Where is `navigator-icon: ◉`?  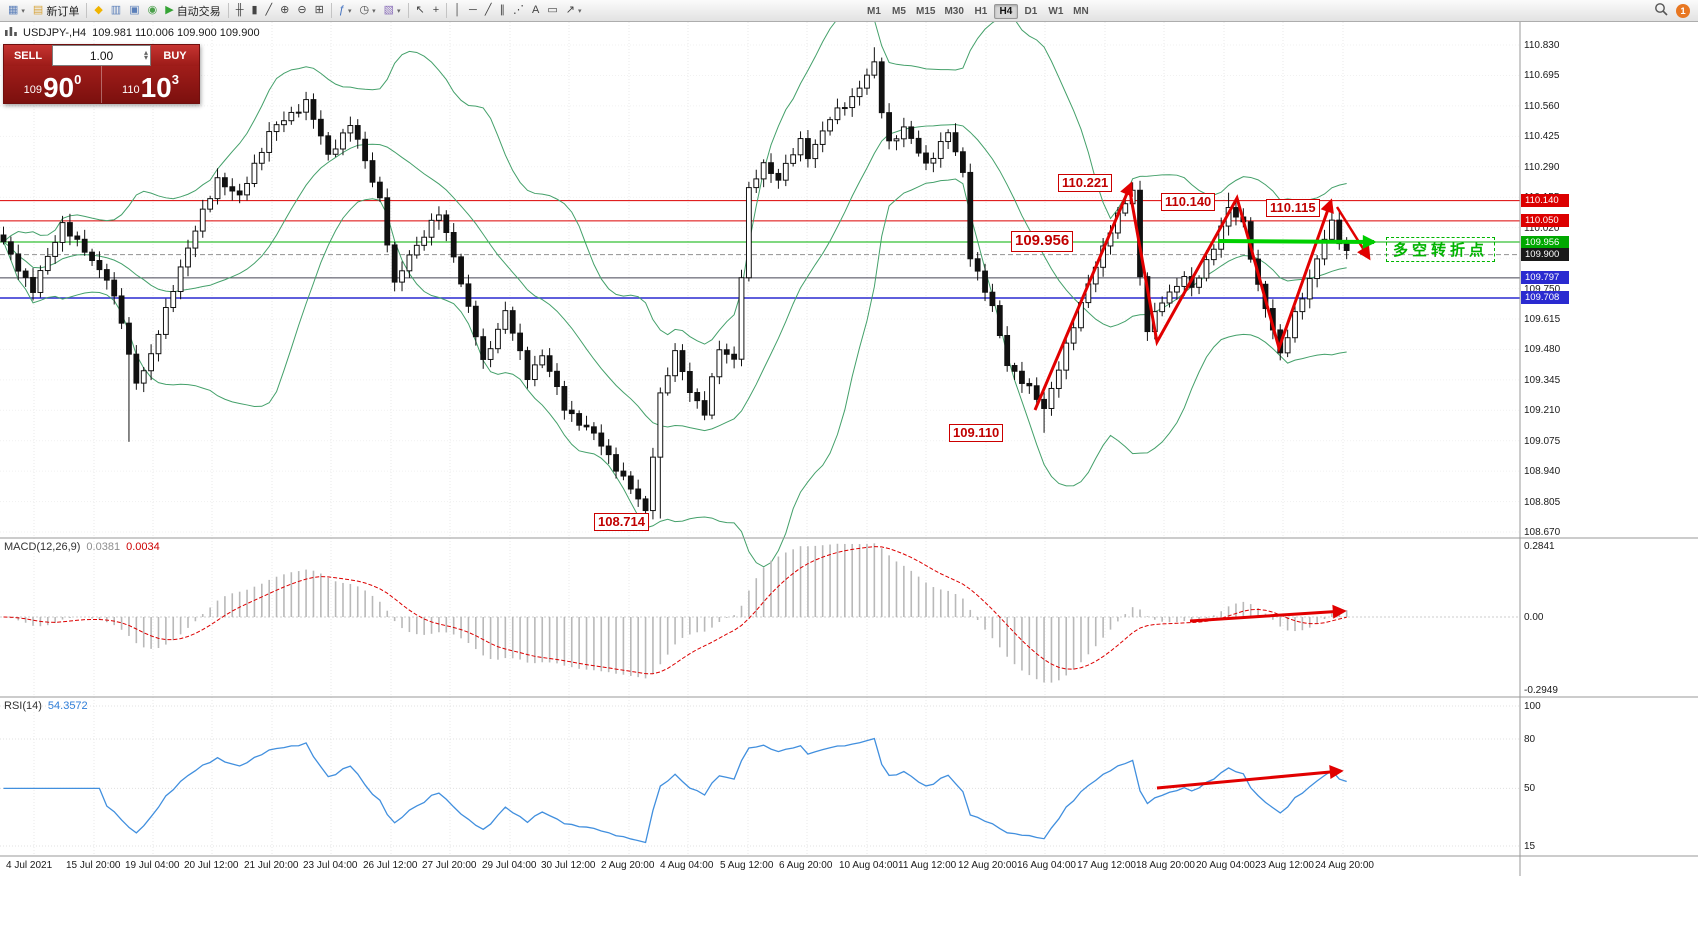
navigator-icon: ◉ is located at coordinates (153, 10).